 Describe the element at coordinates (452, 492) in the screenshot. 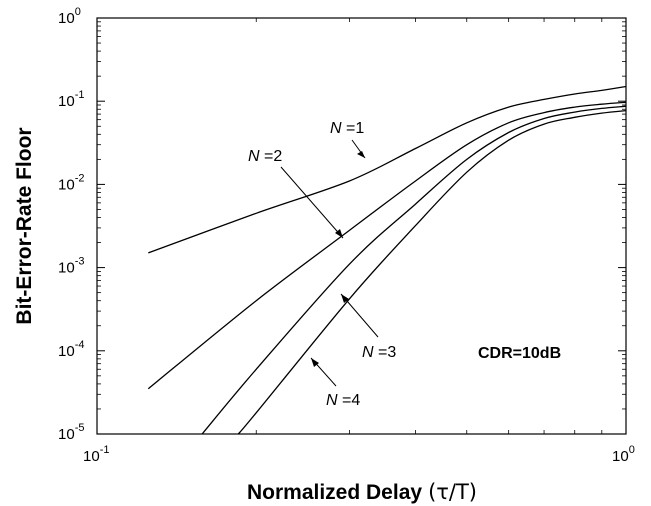

I see `x-axis-title-unit: (τ/T)` at that location.